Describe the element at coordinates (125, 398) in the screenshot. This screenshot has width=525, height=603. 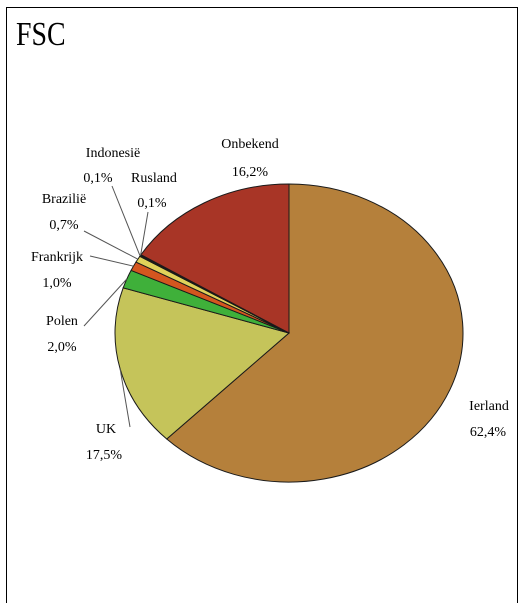
I see `leader-line-uk` at that location.